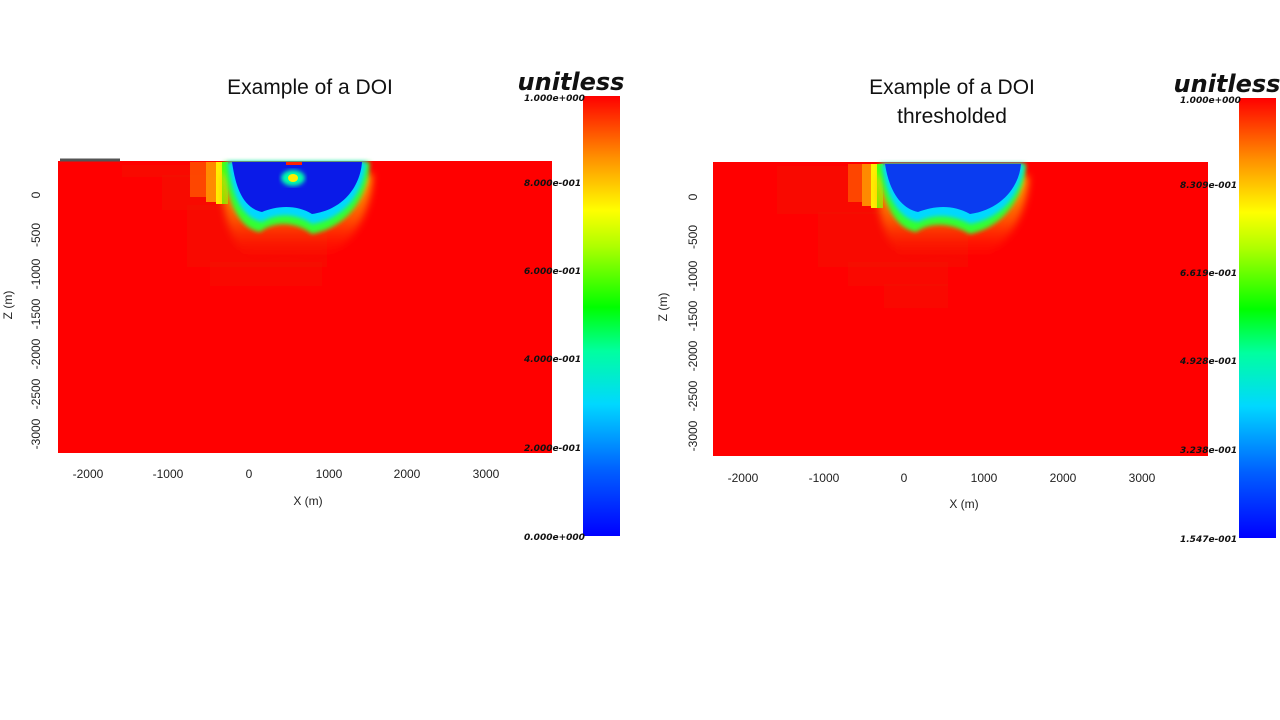 The width and height of the screenshot is (1280, 720). Describe the element at coordinates (294, 163) in the screenshot. I see `left-anomaly-top-mark` at that location.